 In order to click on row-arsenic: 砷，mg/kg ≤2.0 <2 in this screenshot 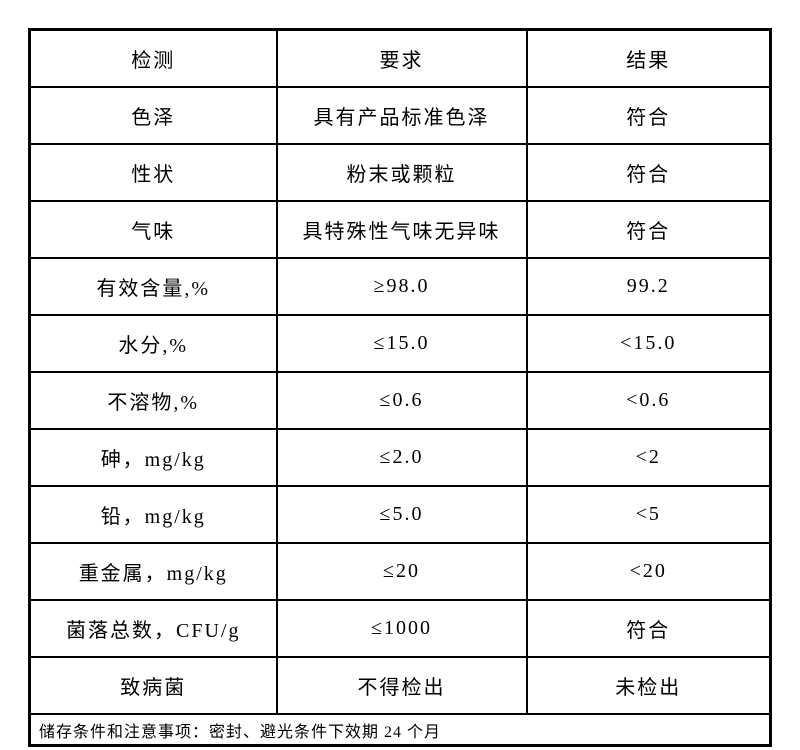, I will do `click(400, 457)`.